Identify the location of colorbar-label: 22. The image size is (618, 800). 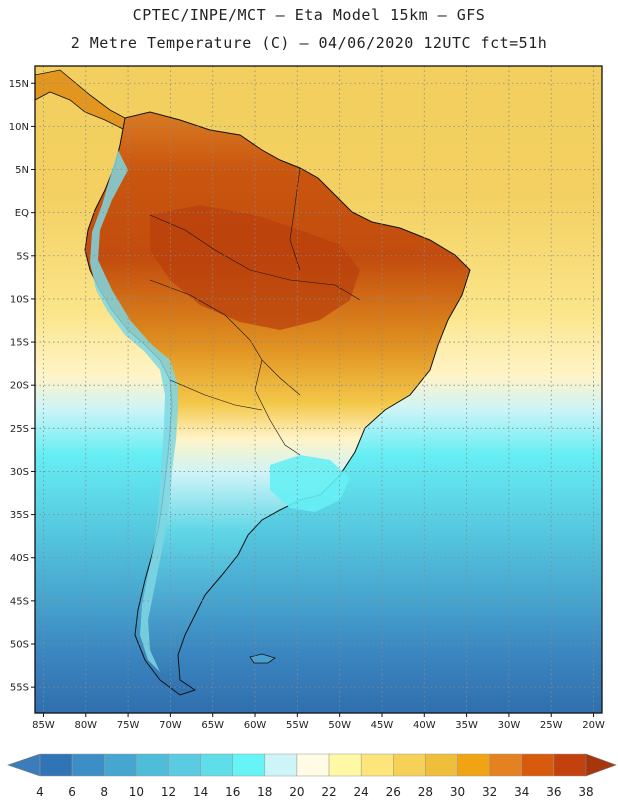
(328, 792).